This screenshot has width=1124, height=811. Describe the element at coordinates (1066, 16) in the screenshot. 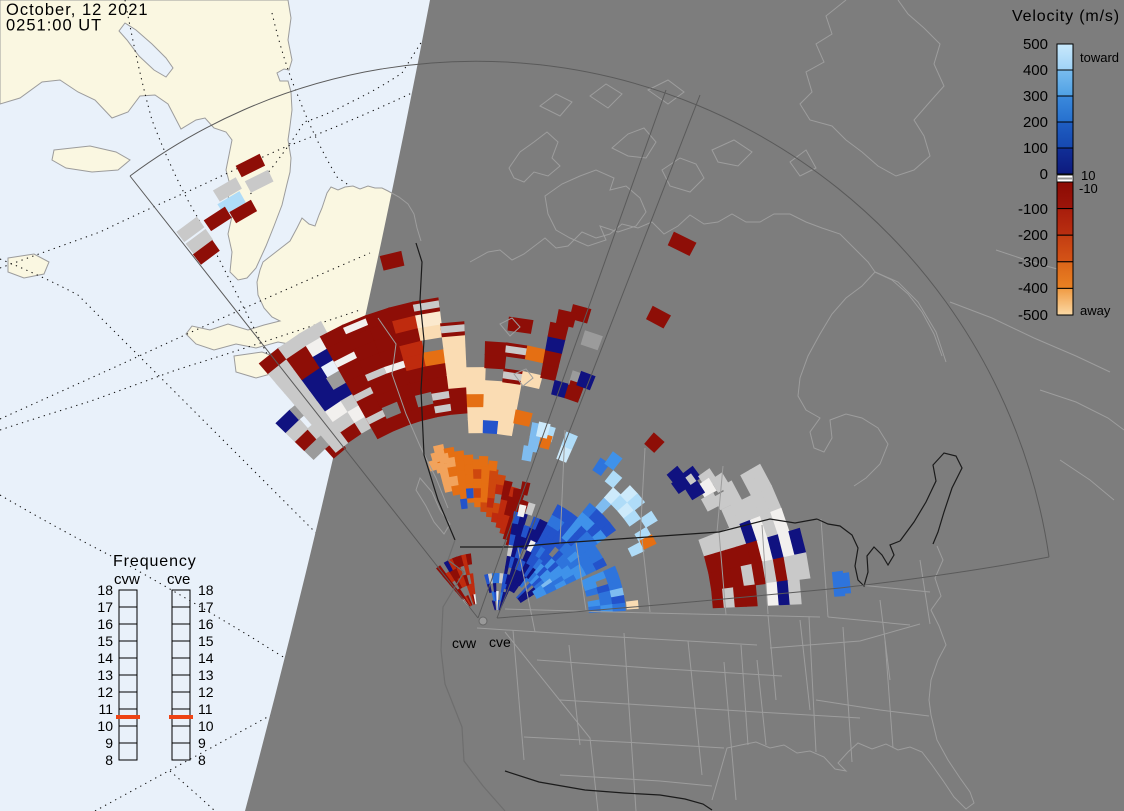

I see `svg-text: Velocity (m/s)` at that location.